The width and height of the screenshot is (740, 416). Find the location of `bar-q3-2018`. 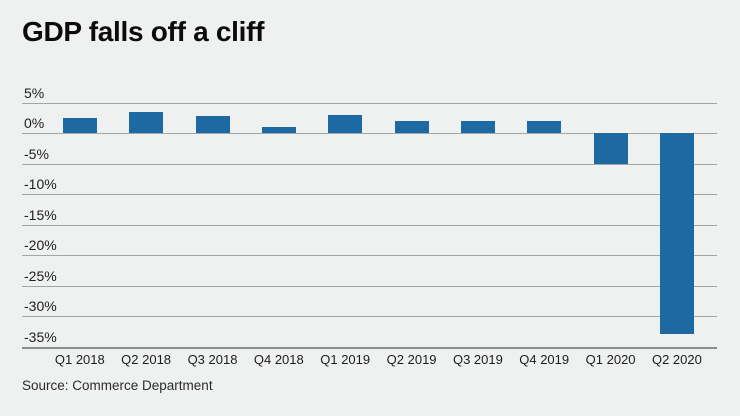

bar-q3-2018 is located at coordinates (212, 124).